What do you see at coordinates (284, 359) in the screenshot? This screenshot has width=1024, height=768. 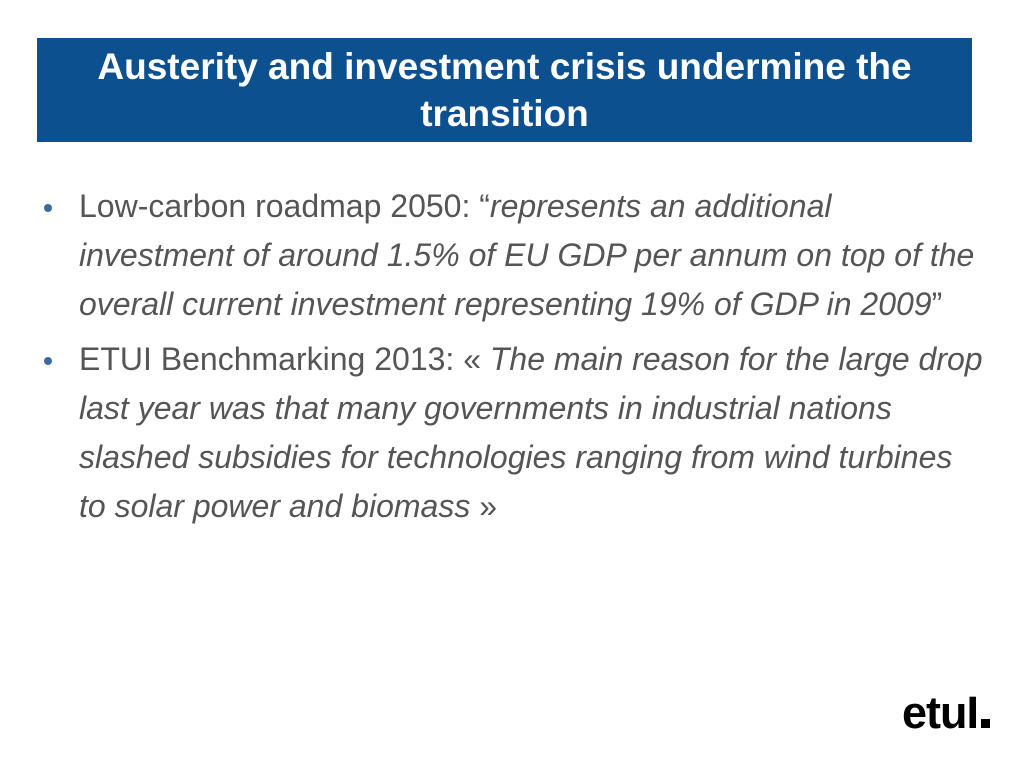 I see `bullet-lead: ETUI Benchmarking 2013: «` at bounding box center [284, 359].